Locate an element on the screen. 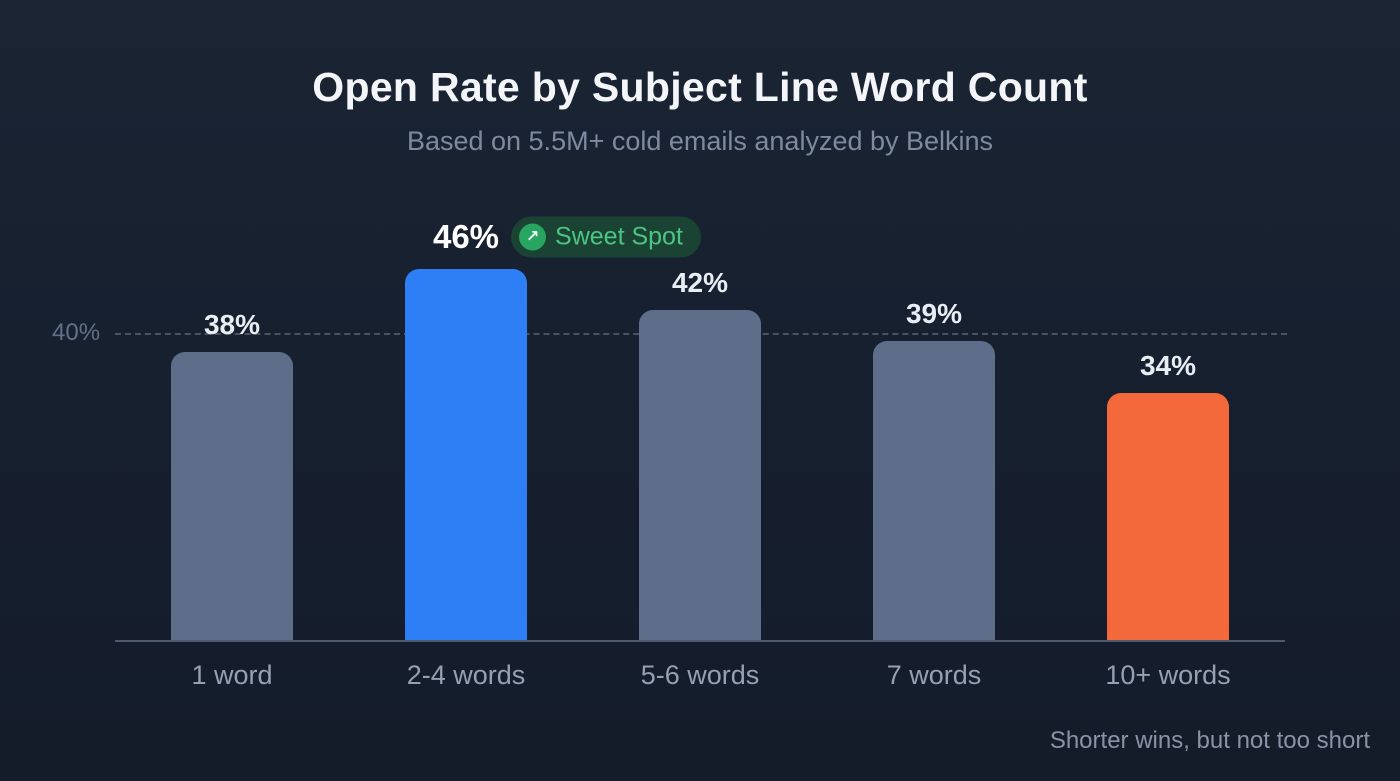 The image size is (1400, 781). bar-group-5: 34% 10+ words is located at coordinates (1168, 445).